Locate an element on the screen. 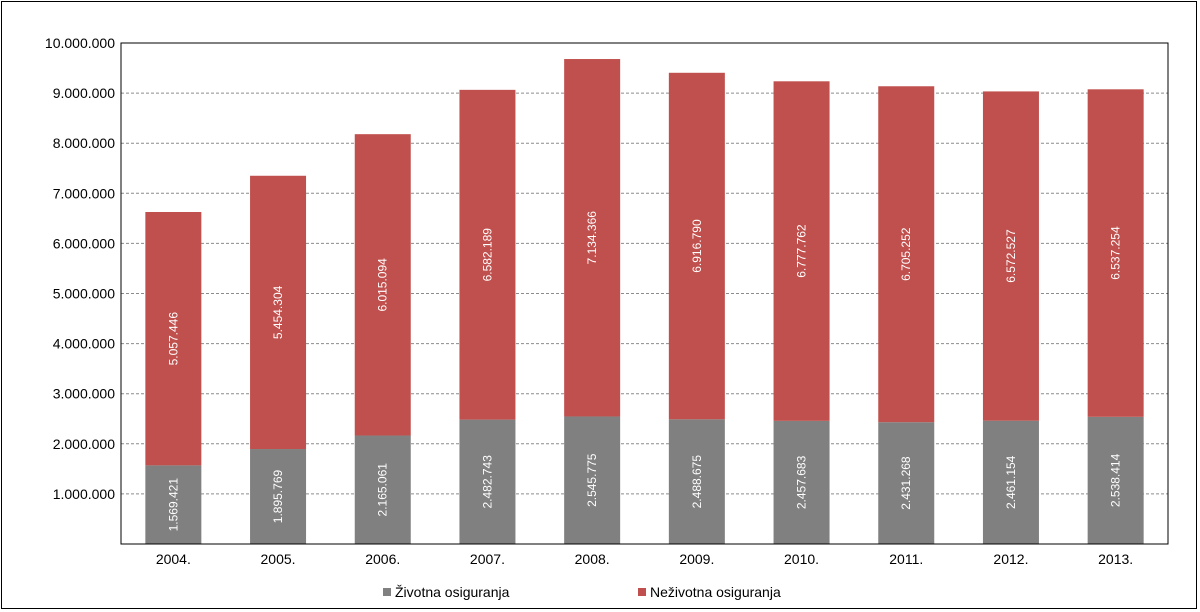 This screenshot has height=612, width=1200. data-label: 6.916.790 is located at coordinates (697, 246).